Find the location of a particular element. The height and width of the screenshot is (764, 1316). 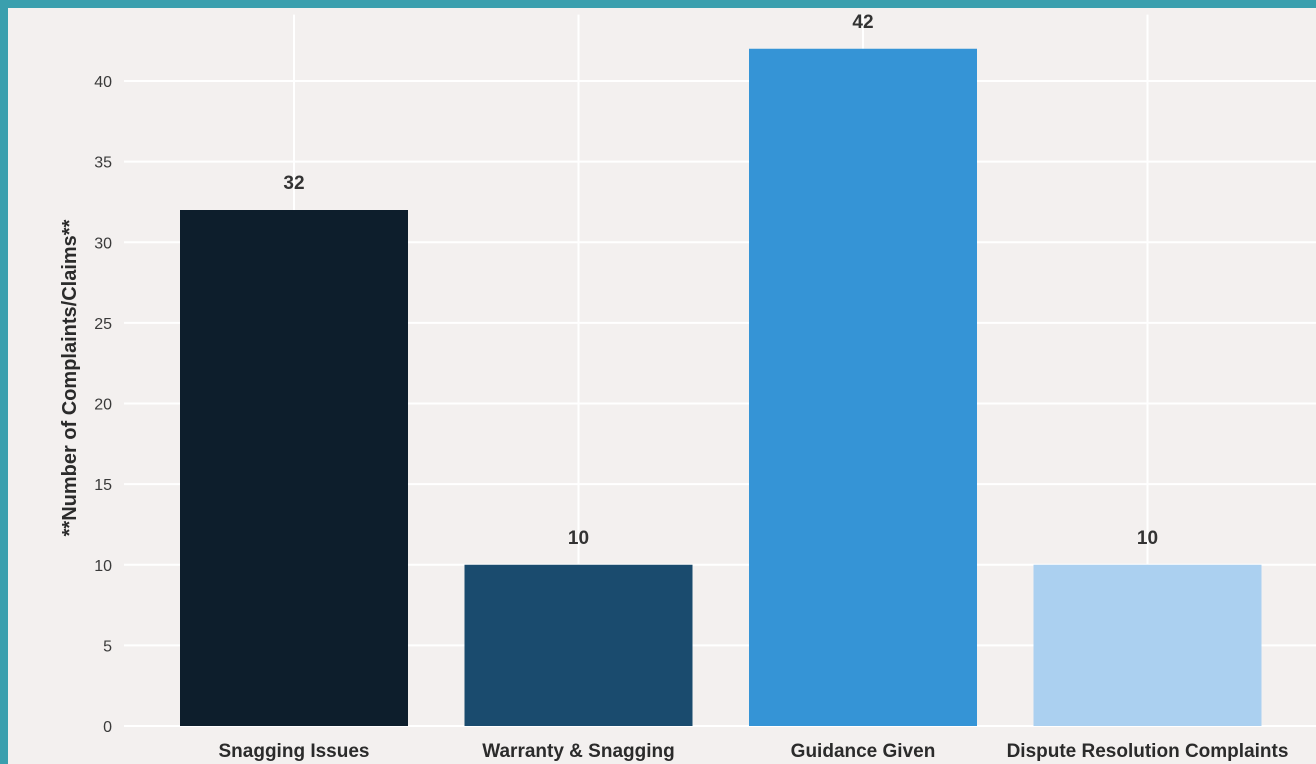

data-label: 32 is located at coordinates (293, 183).